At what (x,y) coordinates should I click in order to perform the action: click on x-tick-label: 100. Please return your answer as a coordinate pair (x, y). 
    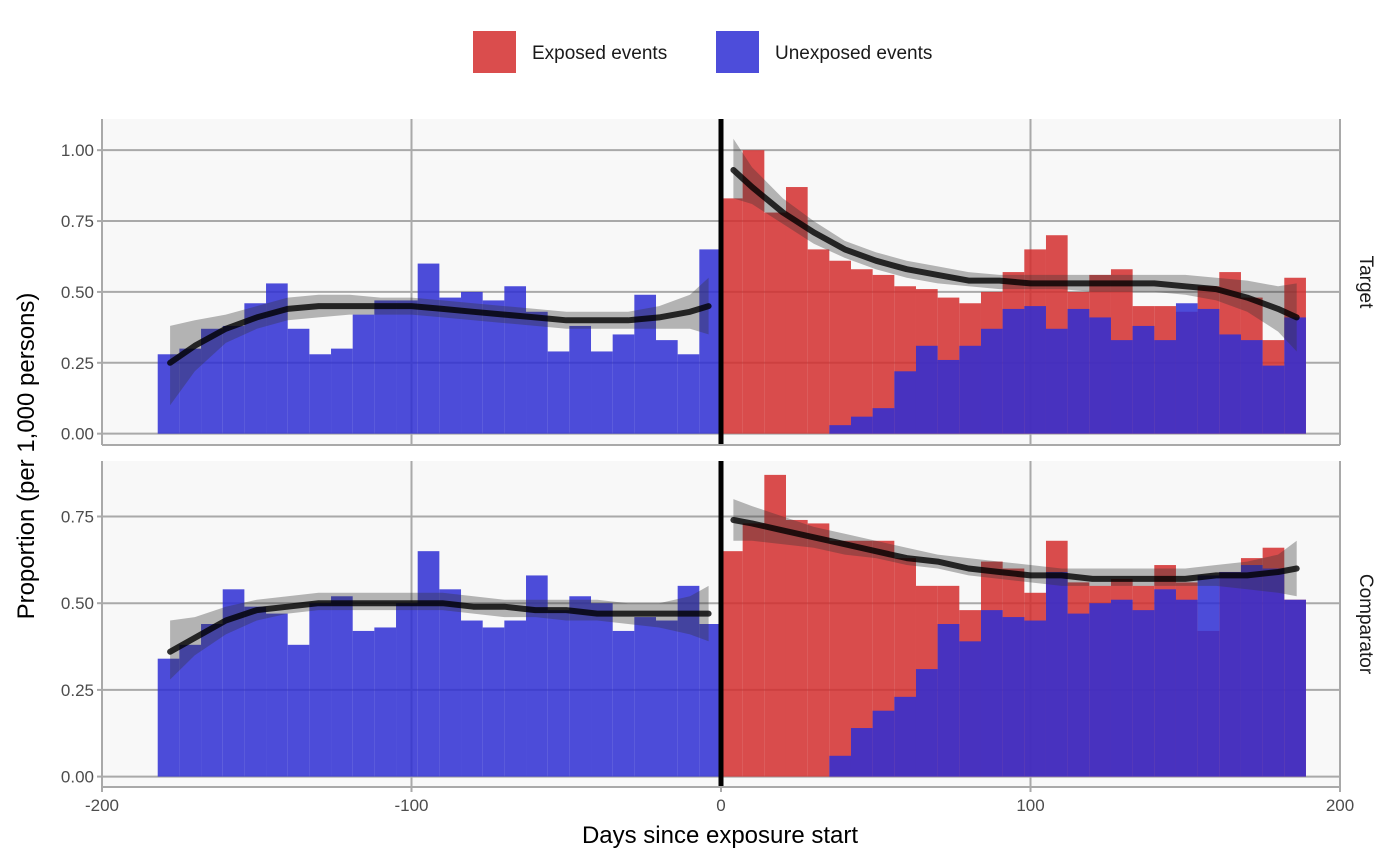
    Looking at the image, I should click on (1030, 805).